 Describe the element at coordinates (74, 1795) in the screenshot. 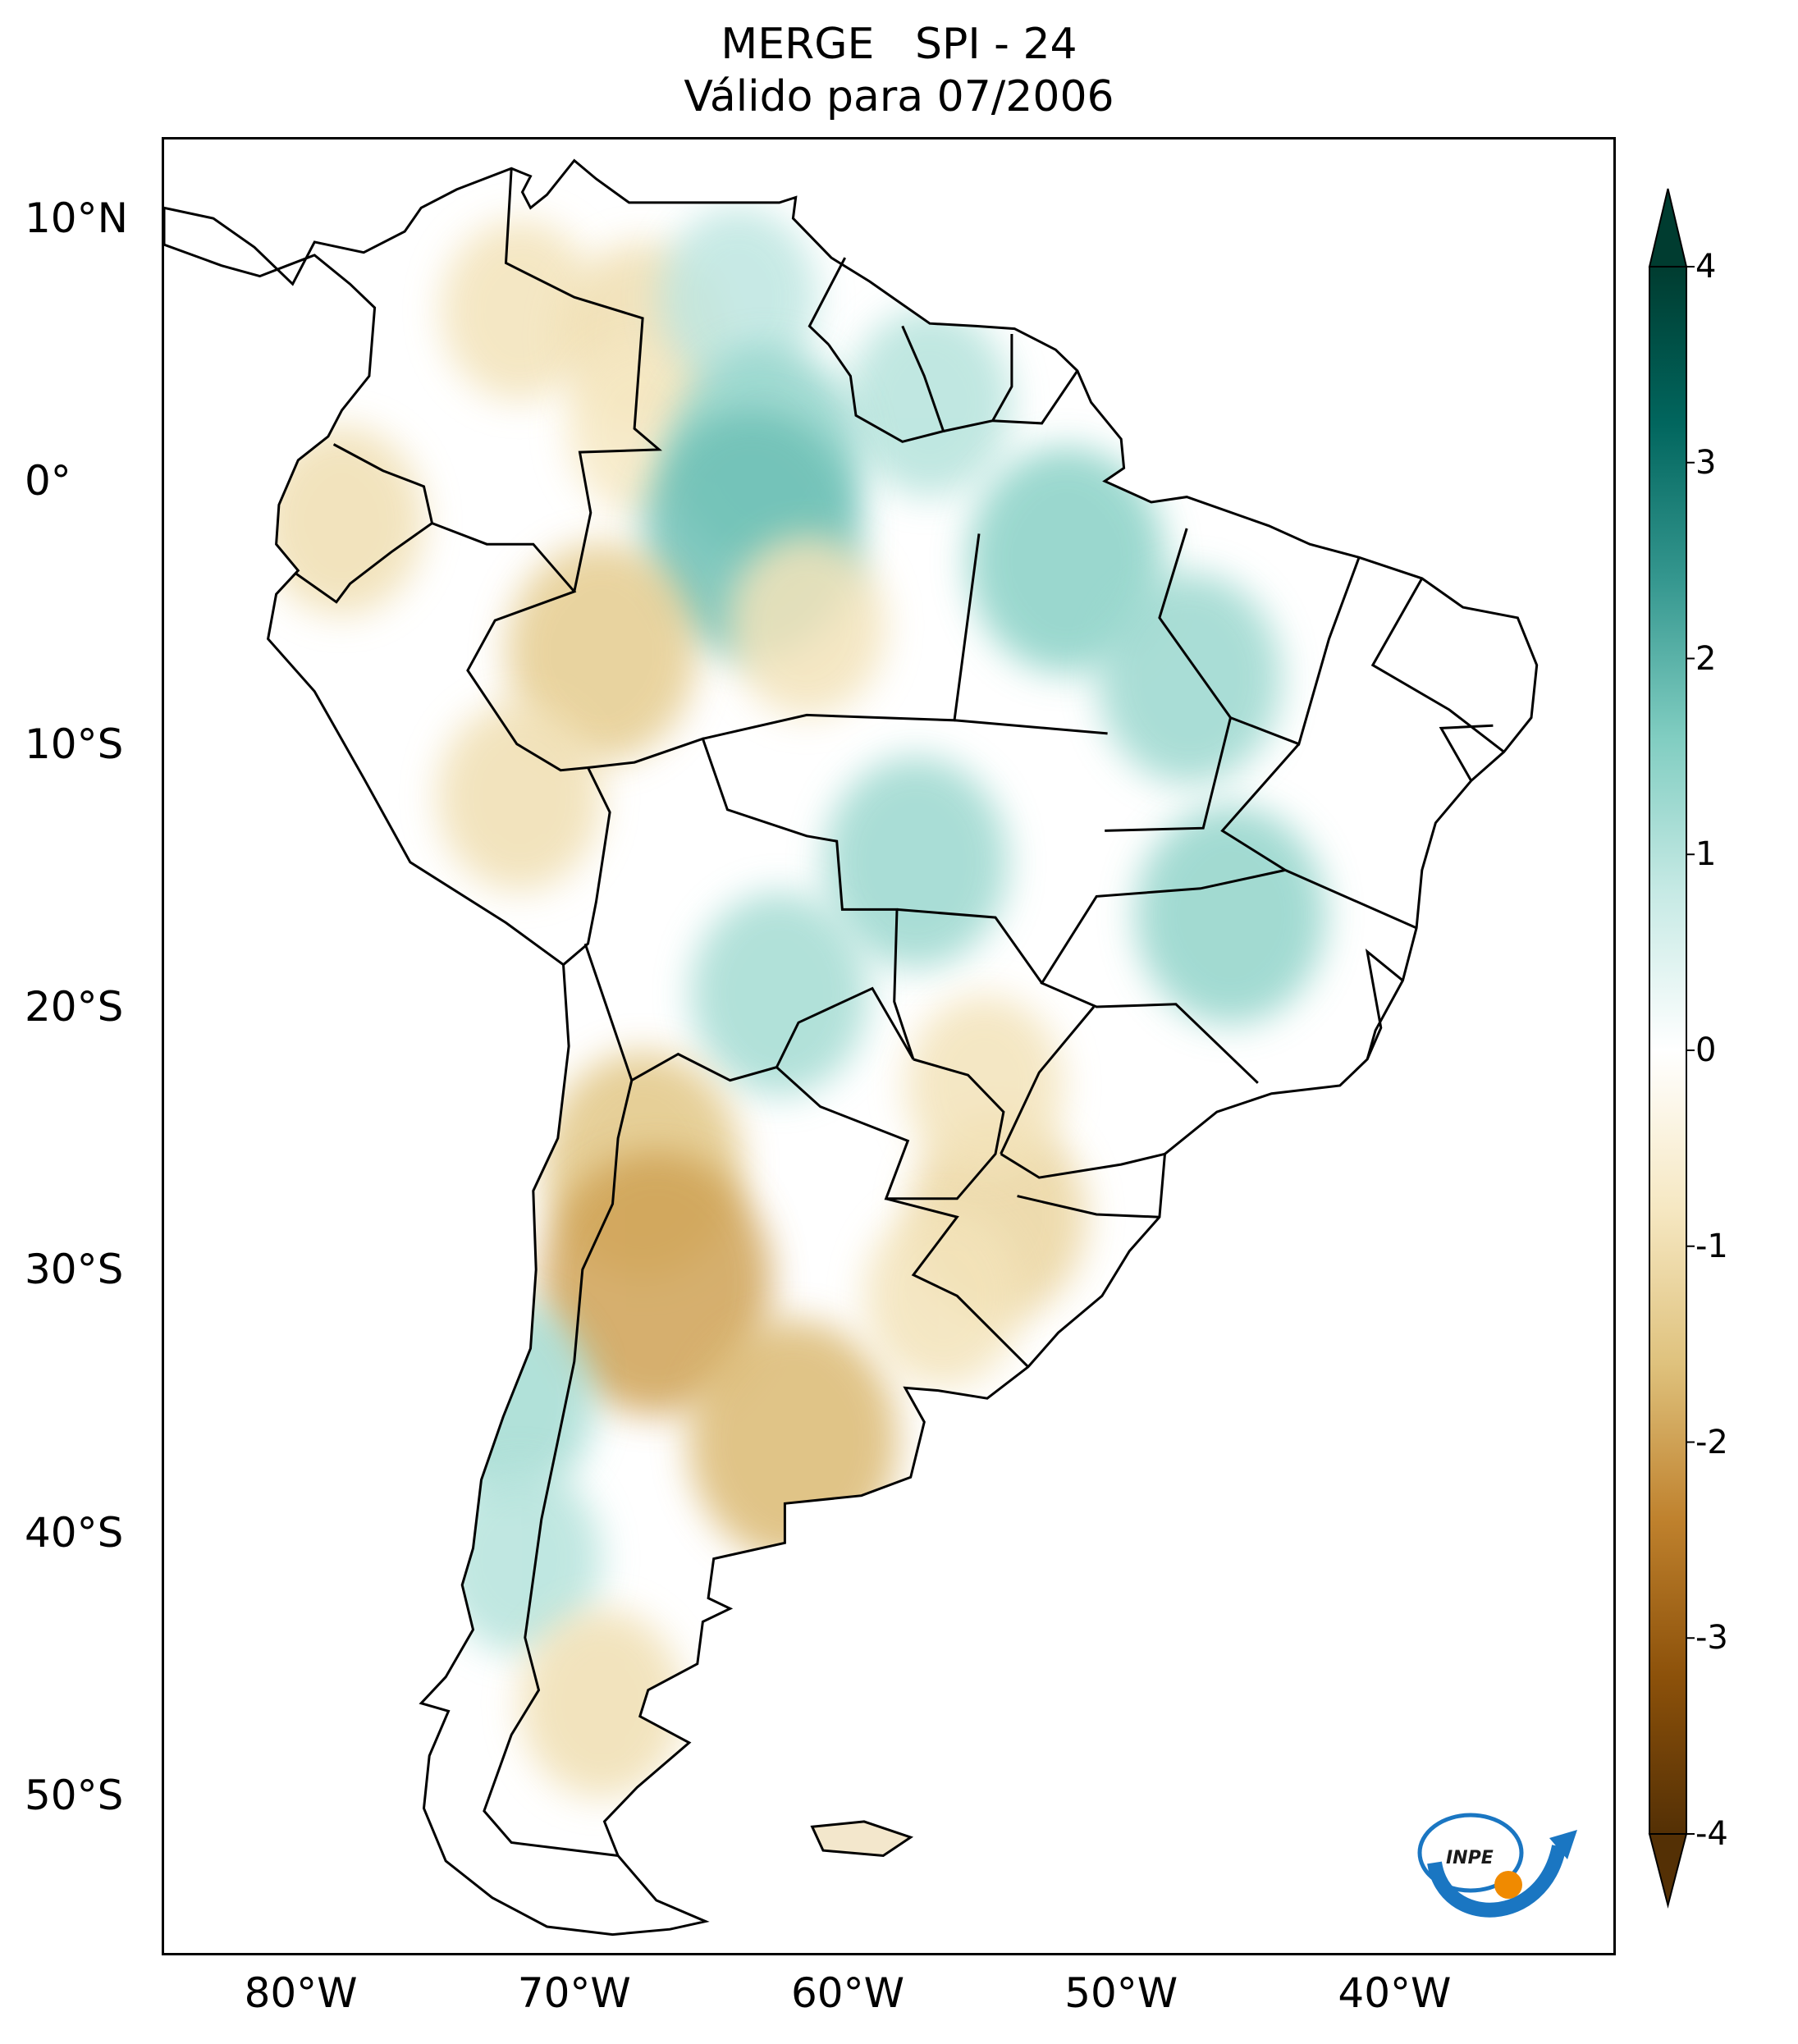

I see `latitude-tick-label: 50°S` at that location.